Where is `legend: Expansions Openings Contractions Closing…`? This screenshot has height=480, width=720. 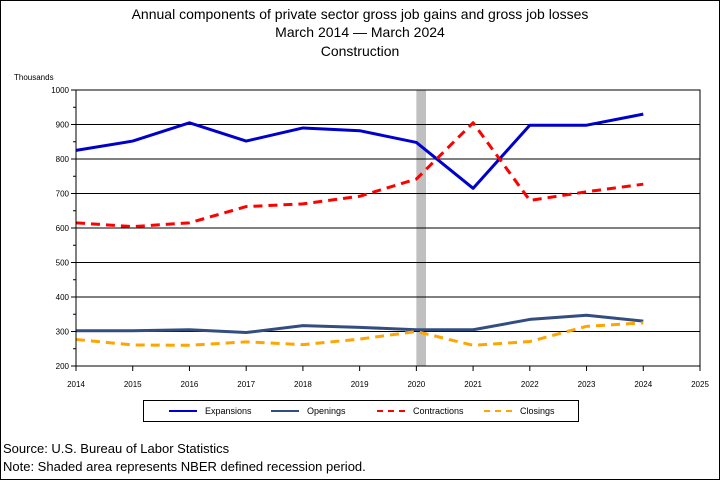
legend: Expansions Openings Contractions Closing… is located at coordinates (361, 411).